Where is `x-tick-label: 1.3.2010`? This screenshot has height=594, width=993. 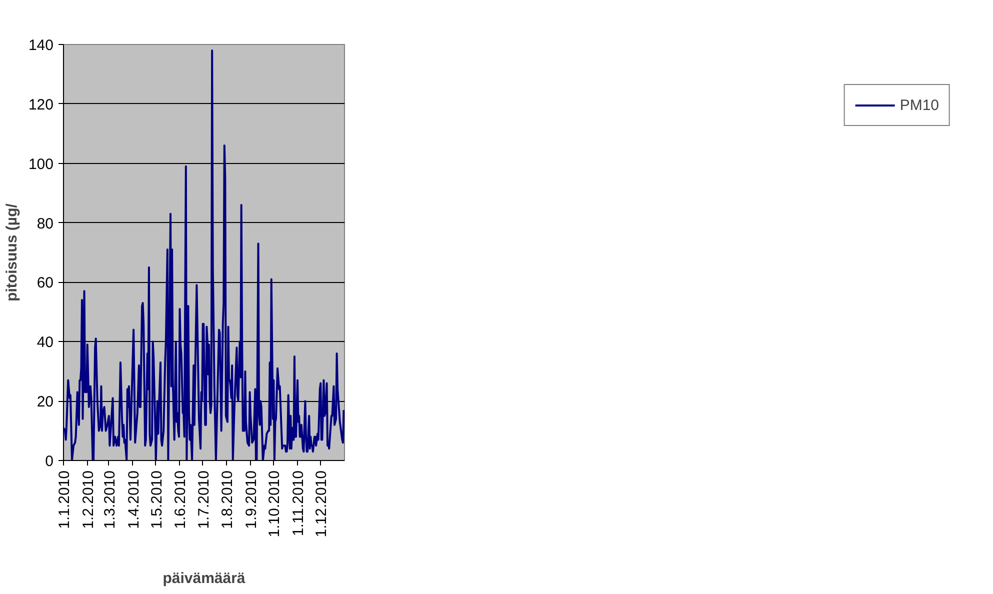
x-tick-label: 1.3.2010 is located at coordinates (109, 499).